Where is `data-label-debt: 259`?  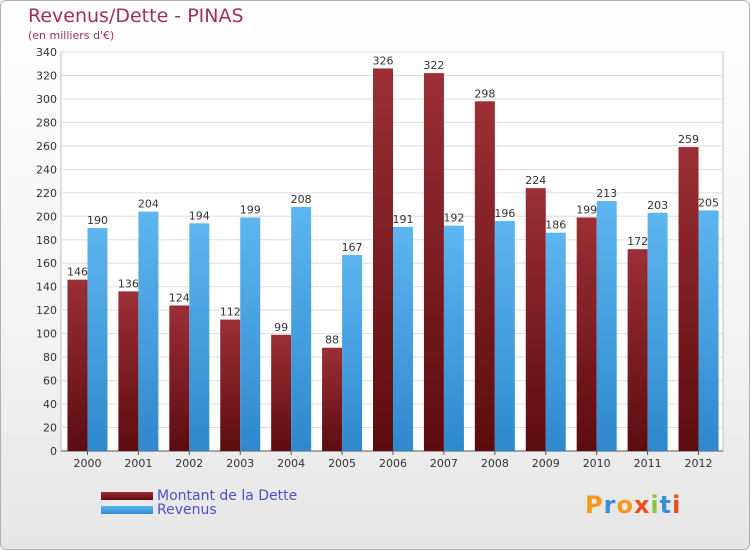
data-label-debt: 259 is located at coordinates (688, 139).